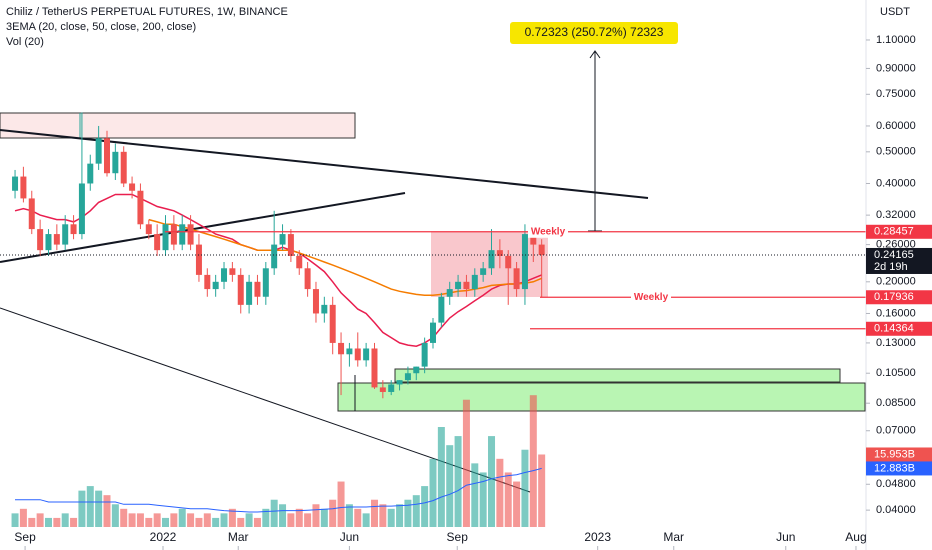 The image size is (932, 550). I want to click on volume-label-box, so click(899, 454).